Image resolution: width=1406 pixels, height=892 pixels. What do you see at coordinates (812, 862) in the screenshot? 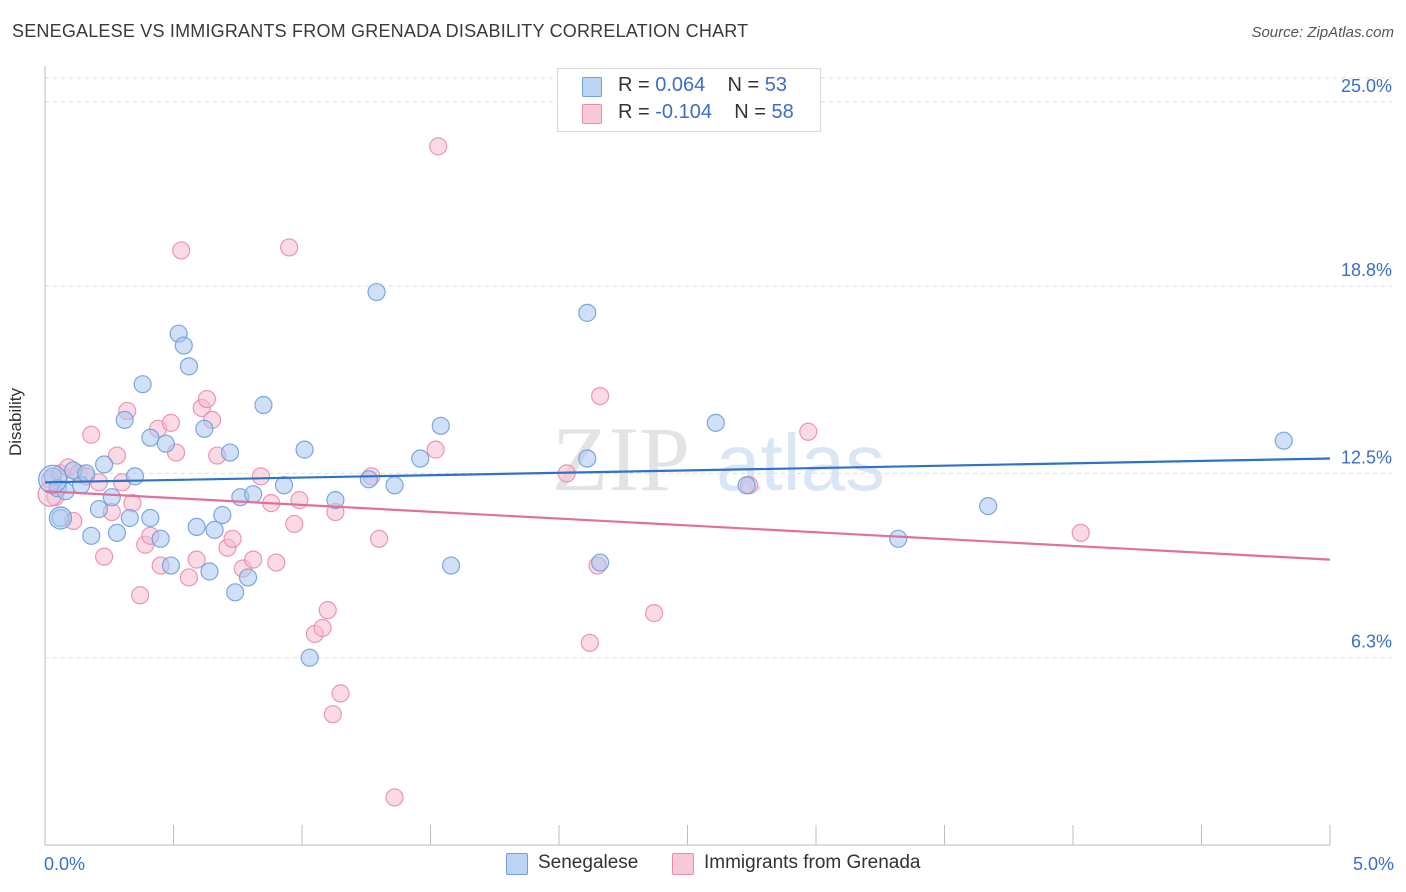
I see `legend-label-grenada: Immigrants from Grenada` at bounding box center [812, 862].